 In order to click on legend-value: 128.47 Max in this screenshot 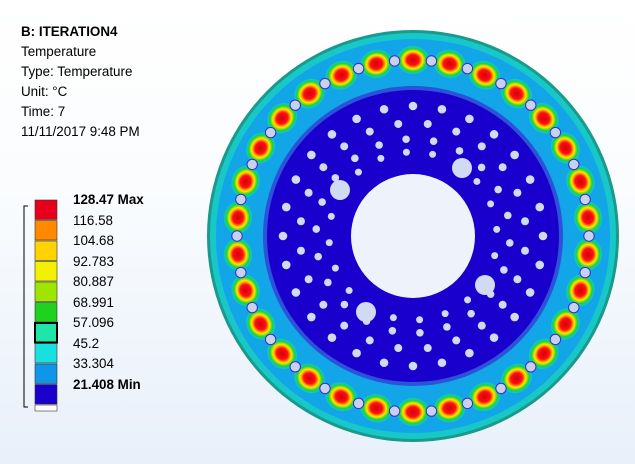, I will do `click(108, 199)`.